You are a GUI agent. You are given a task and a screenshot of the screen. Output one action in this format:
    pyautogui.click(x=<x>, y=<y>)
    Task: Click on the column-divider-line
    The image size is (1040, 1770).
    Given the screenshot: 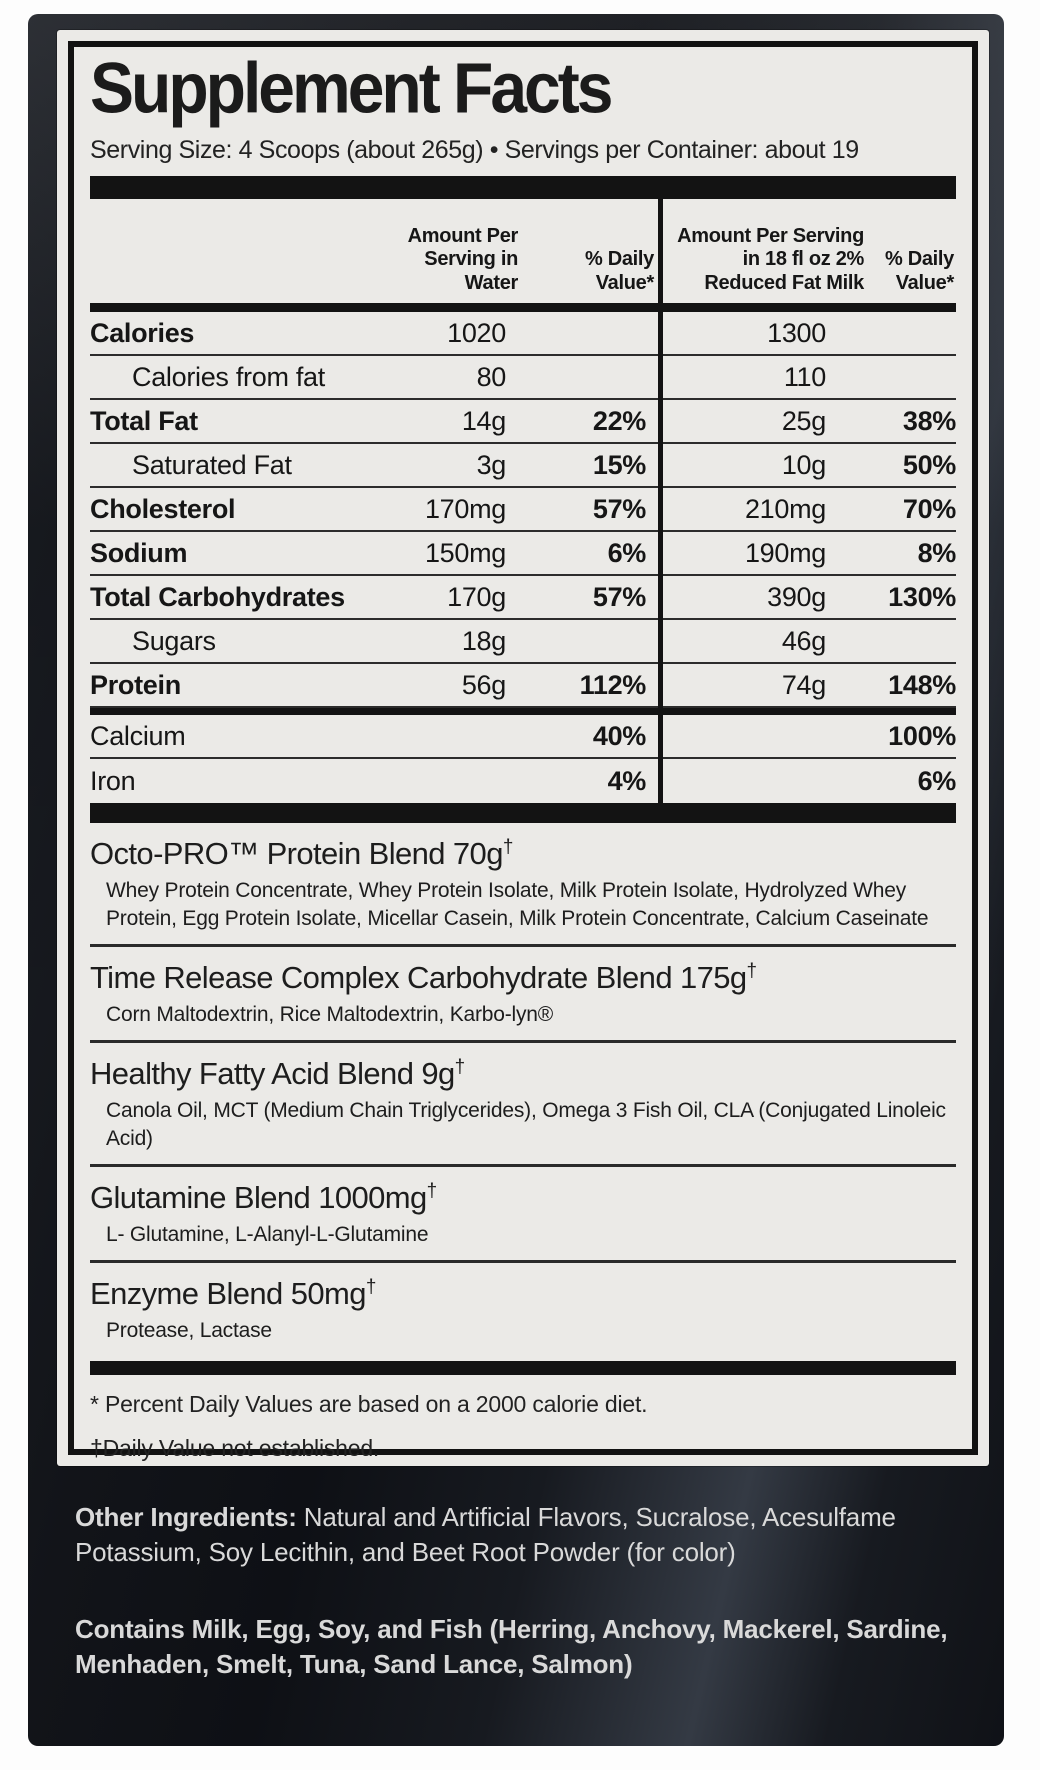 What is the action you would take?
    pyautogui.click(x=660, y=501)
    